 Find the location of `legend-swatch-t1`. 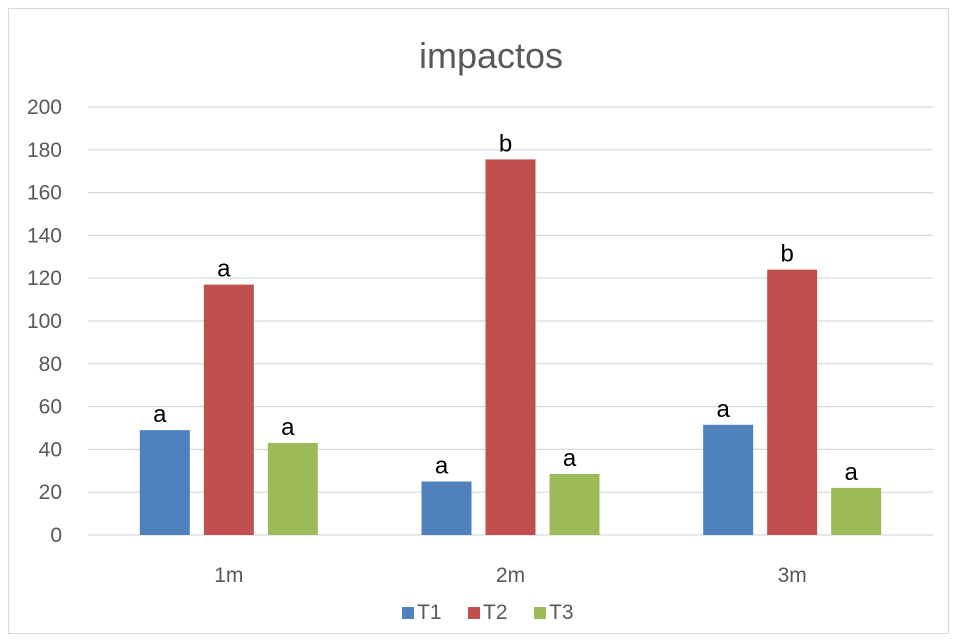

legend-swatch-t1 is located at coordinates (408, 613).